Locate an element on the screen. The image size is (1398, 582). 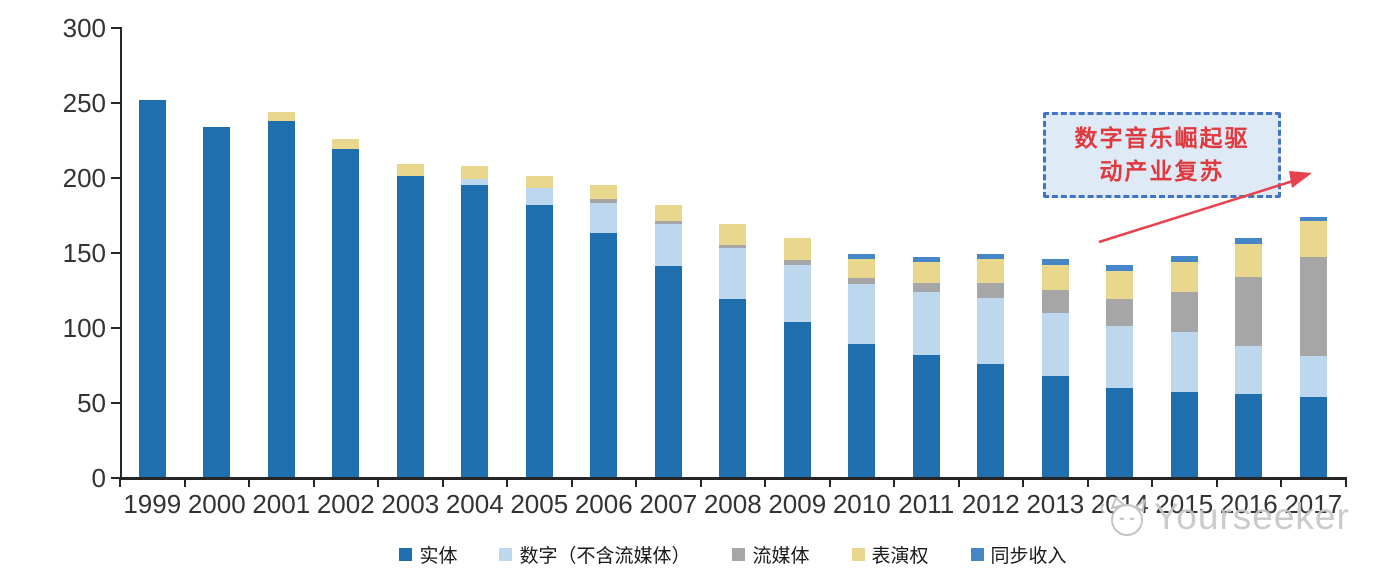
x-axis-label: 2008 is located at coordinates (732, 504).